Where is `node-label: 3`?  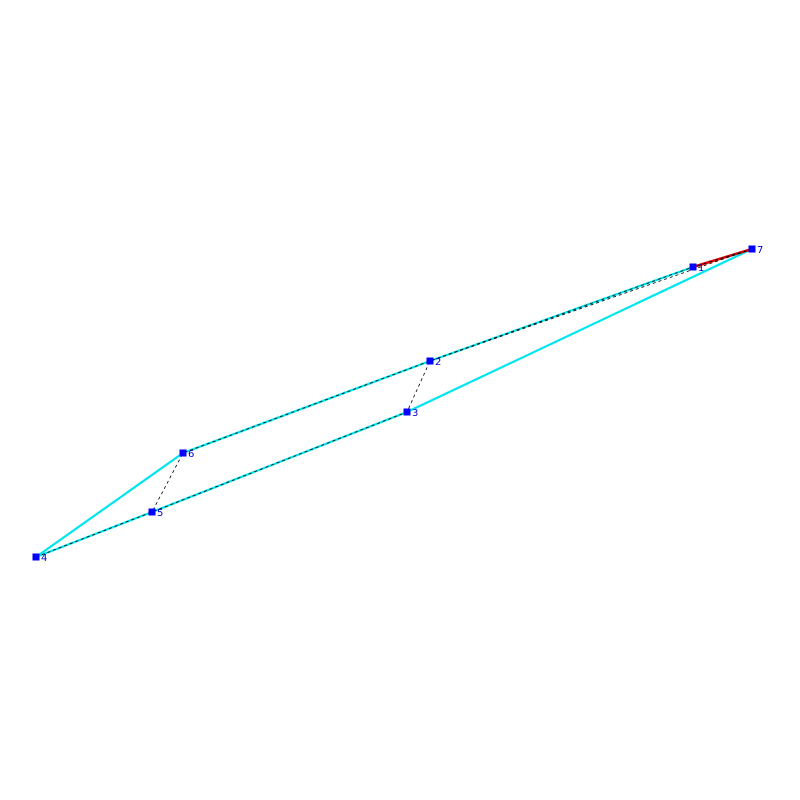
node-label: 3 is located at coordinates (415, 413).